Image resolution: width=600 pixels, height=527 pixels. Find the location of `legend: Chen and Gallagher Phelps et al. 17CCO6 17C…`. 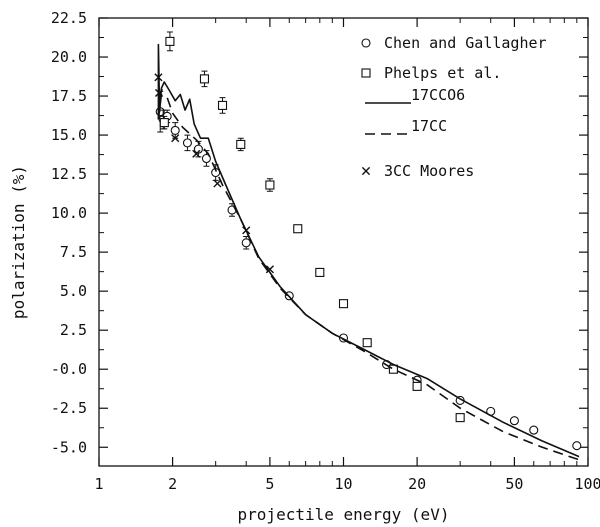

legend: Chen and Gallagher Phelps et al. 17CCO6 17C… is located at coordinates (454, 107).